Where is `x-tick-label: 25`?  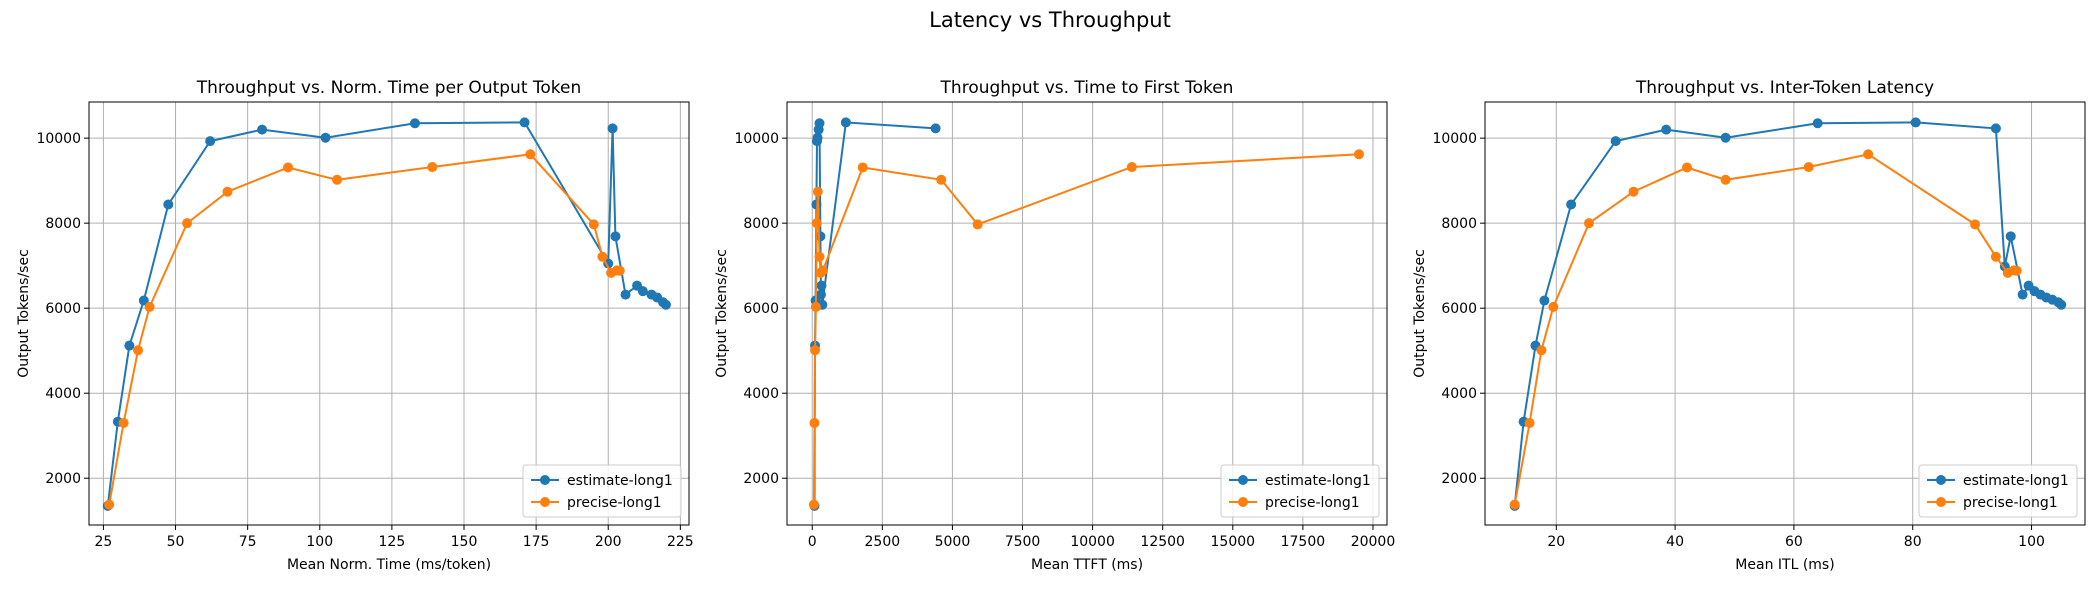 x-tick-label: 25 is located at coordinates (104, 542).